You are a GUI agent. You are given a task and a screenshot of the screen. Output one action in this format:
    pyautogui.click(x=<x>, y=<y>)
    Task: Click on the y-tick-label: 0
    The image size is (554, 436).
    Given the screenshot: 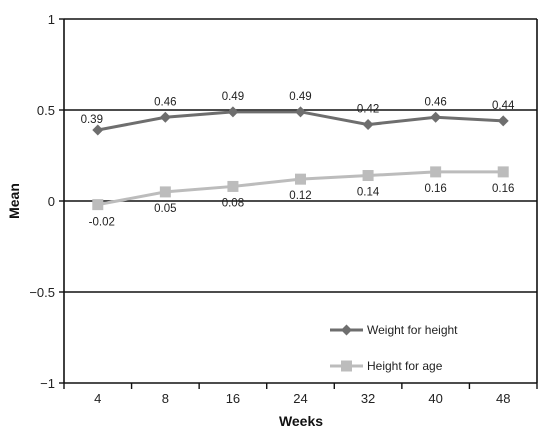 What is the action you would take?
    pyautogui.click(x=51, y=201)
    